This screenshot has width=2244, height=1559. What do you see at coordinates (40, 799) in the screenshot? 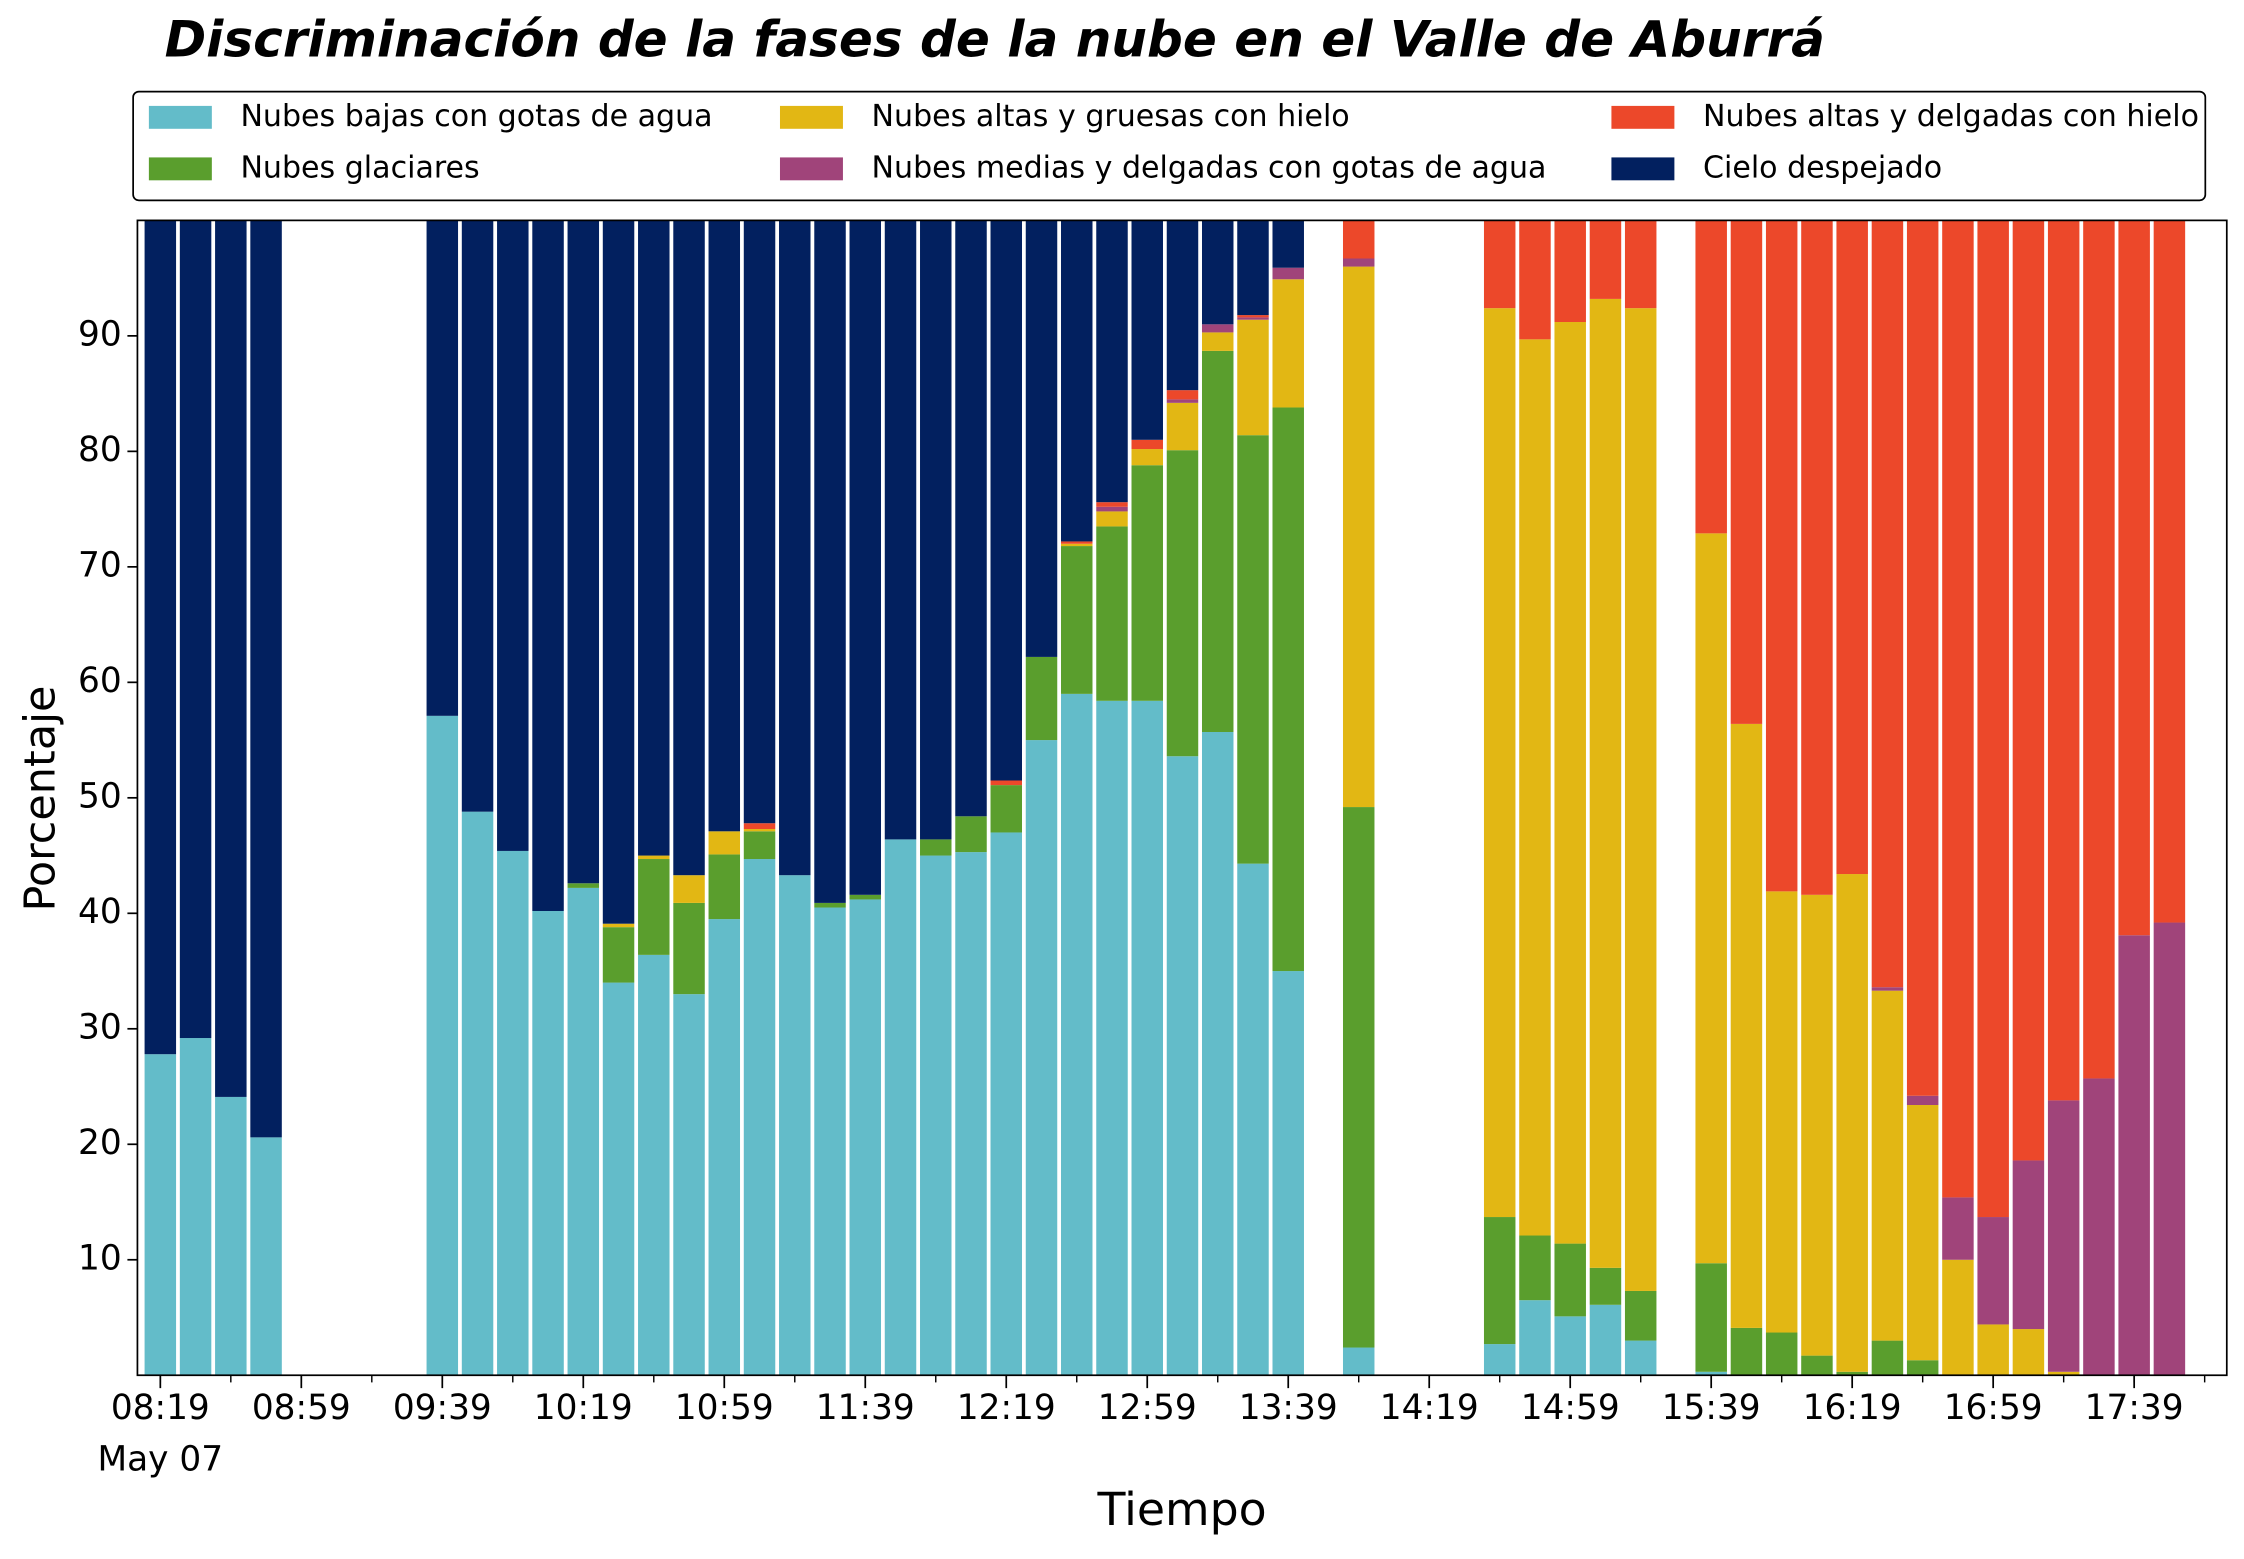
I see `y-axis-label: Porcentaje` at bounding box center [40, 799].